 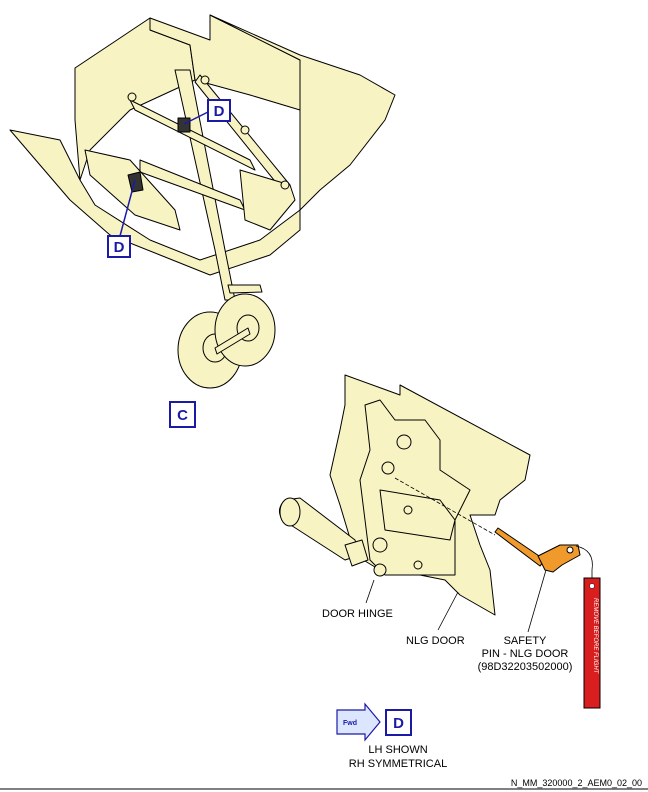 I want to click on view-c-callout: C, so click(x=182, y=414).